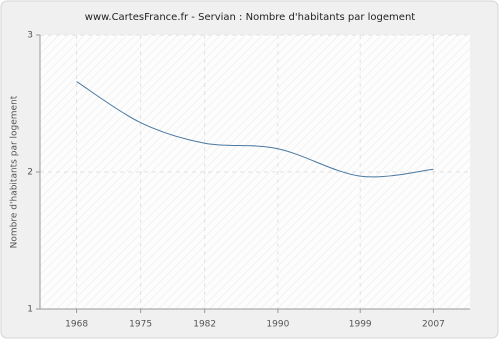  Describe the element at coordinates (204, 325) in the screenshot. I see `x-tick-label: 1982` at that location.